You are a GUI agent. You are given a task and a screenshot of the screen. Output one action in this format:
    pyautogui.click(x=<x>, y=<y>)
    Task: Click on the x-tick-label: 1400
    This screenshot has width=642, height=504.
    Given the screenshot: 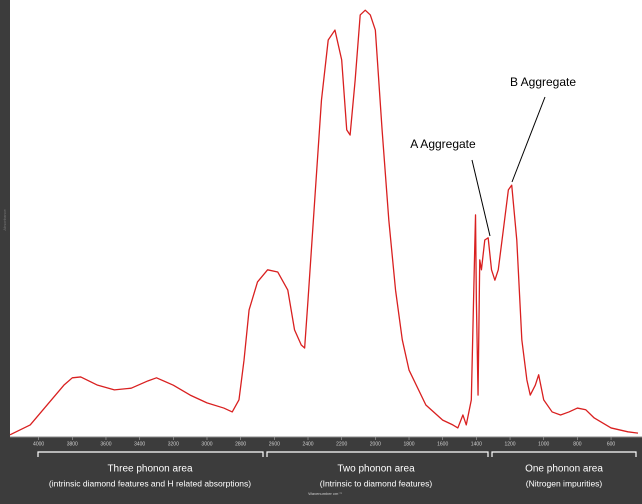 What is the action you would take?
    pyautogui.click(x=476, y=444)
    